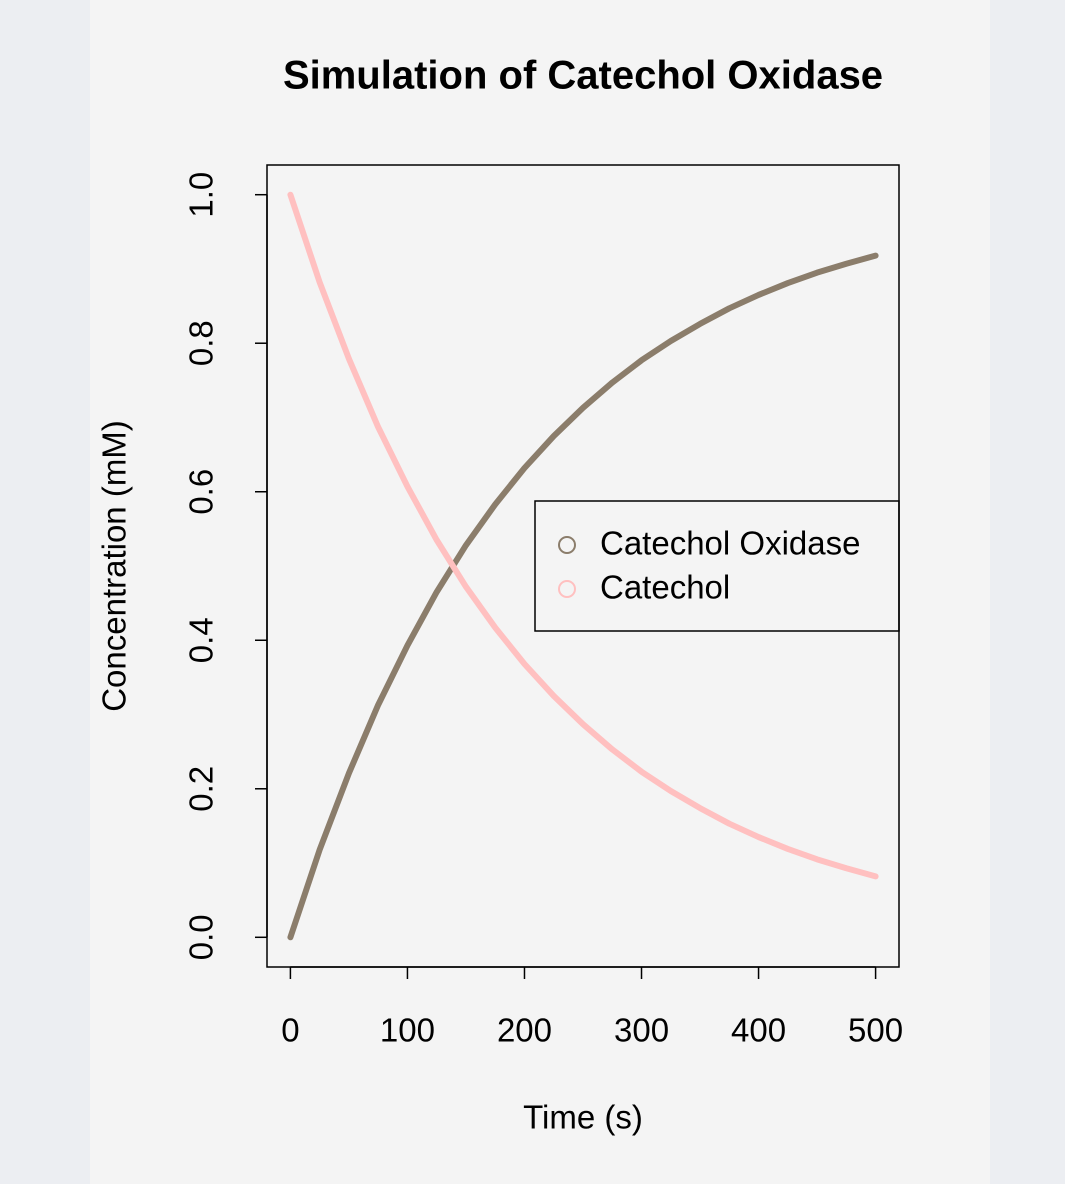 The height and width of the screenshot is (1184, 1065). What do you see at coordinates (201, 492) in the screenshot?
I see `y-tick-label: 0.6` at bounding box center [201, 492].